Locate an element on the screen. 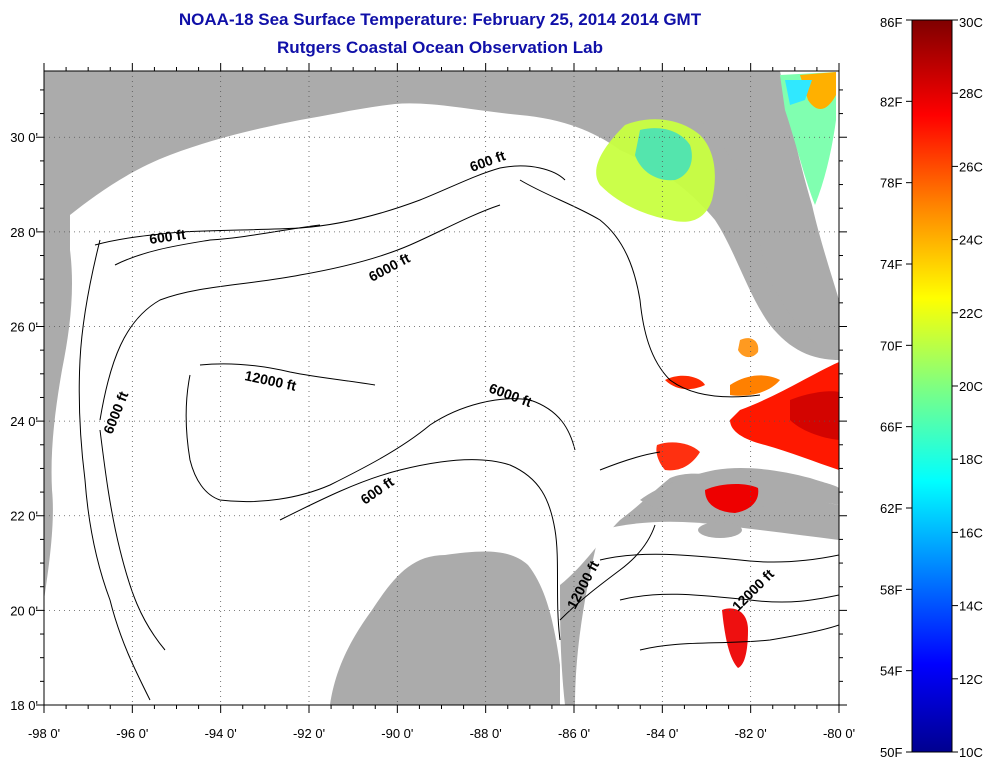 This screenshot has height=770, width=992. colorbar-f-label: 54F is located at coordinates (891, 671).